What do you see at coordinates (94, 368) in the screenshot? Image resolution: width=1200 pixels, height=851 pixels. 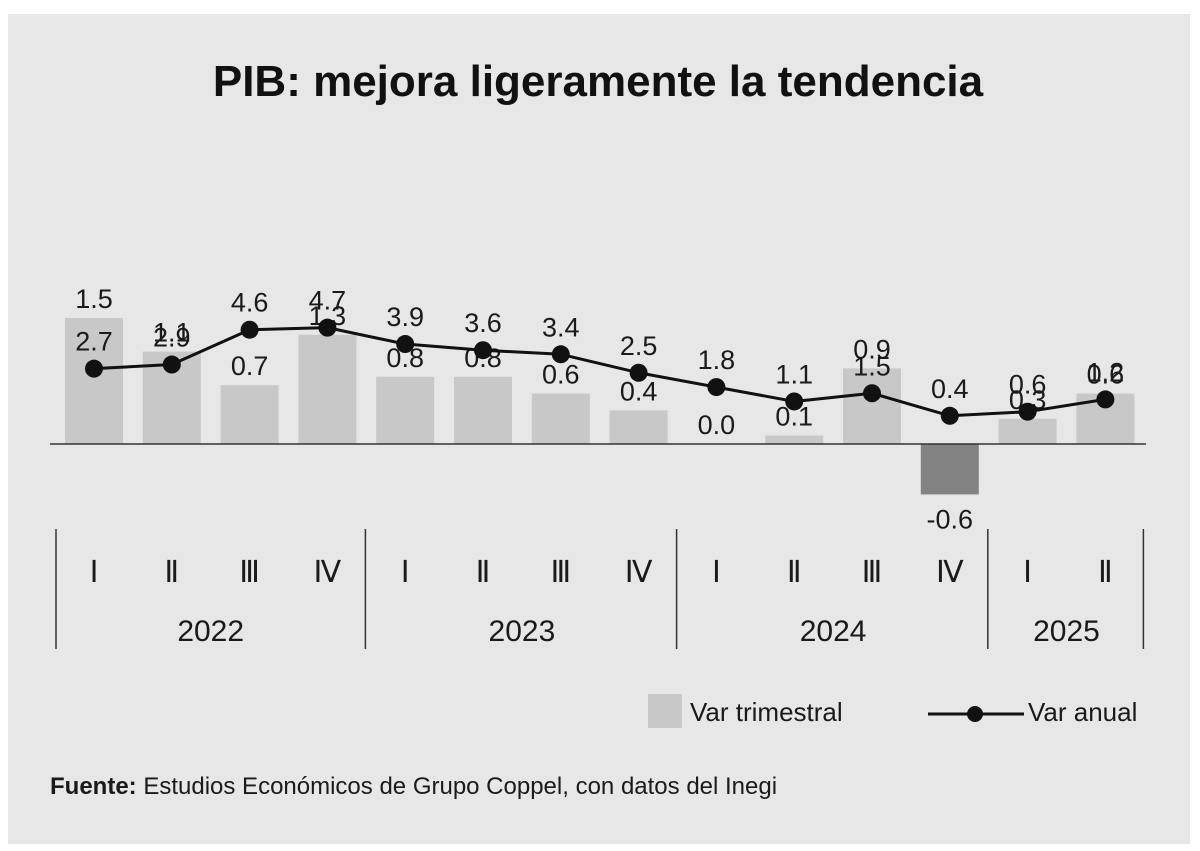 I see `line-point-q1` at bounding box center [94, 368].